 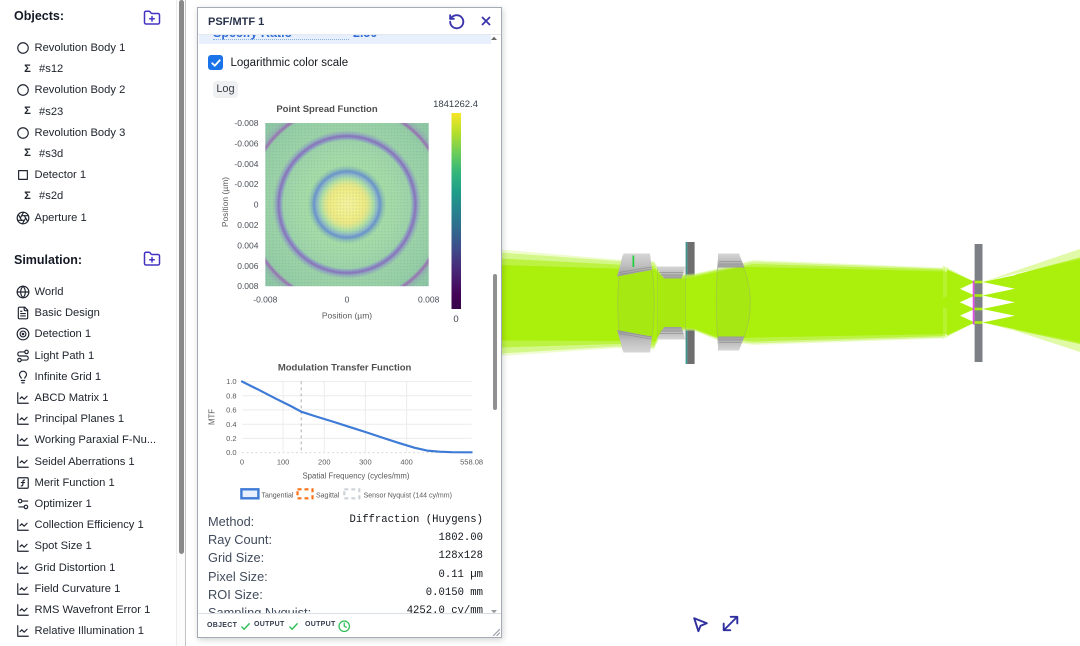 I want to click on svg-text: 558.08, so click(x=471, y=462).